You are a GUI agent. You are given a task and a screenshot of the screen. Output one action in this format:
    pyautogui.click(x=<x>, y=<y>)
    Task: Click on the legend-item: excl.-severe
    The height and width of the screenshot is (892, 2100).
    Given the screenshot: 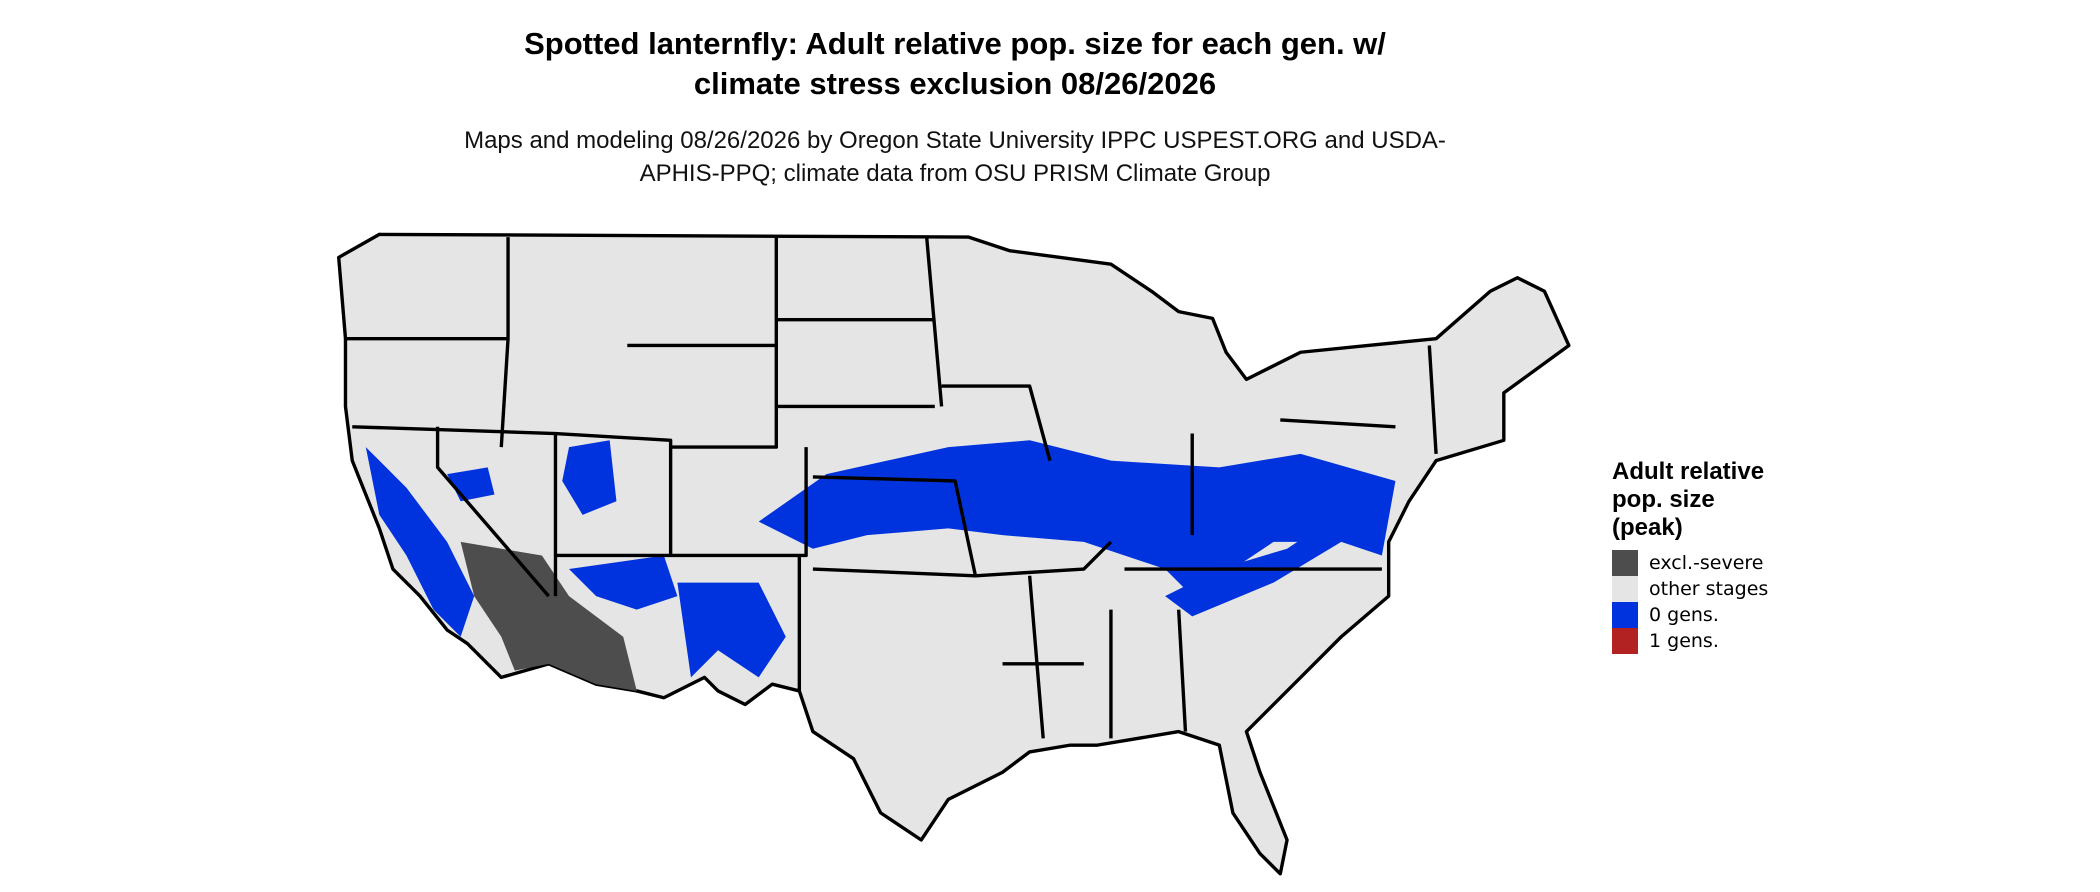 What is the action you would take?
    pyautogui.click(x=1702, y=563)
    